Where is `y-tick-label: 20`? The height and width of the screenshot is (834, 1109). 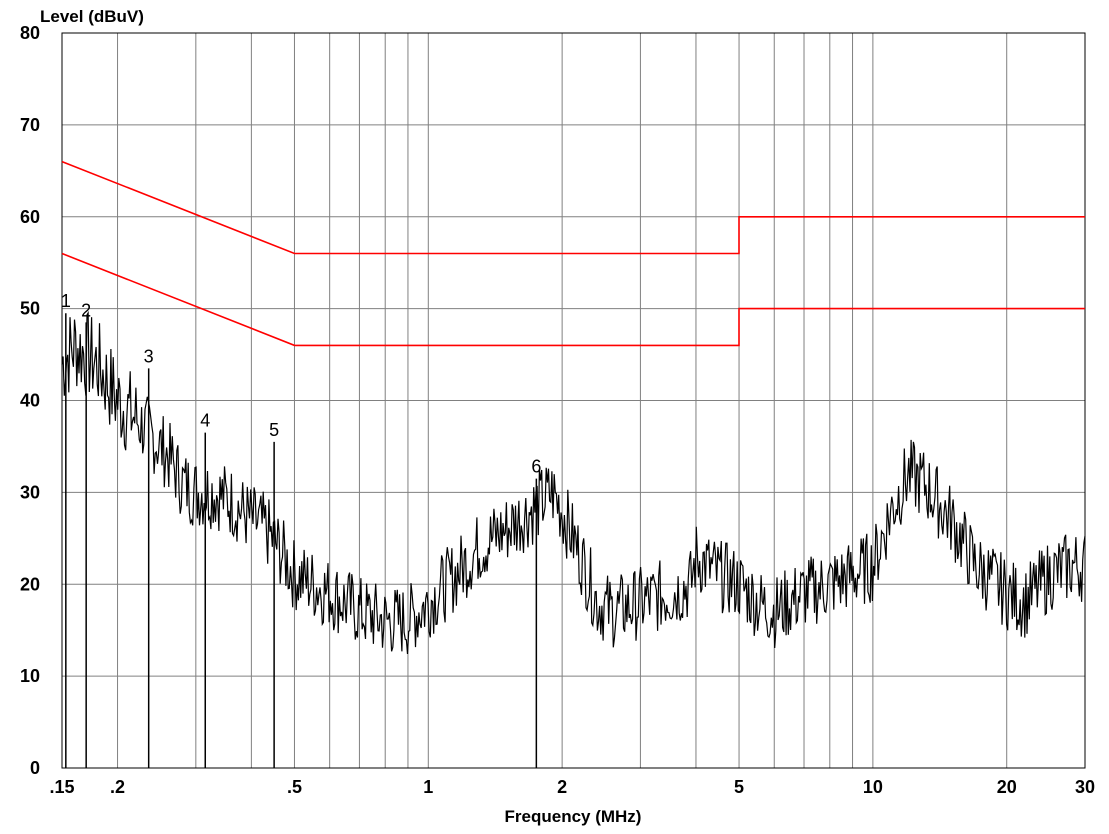 y-tick-label: 20 is located at coordinates (30, 584).